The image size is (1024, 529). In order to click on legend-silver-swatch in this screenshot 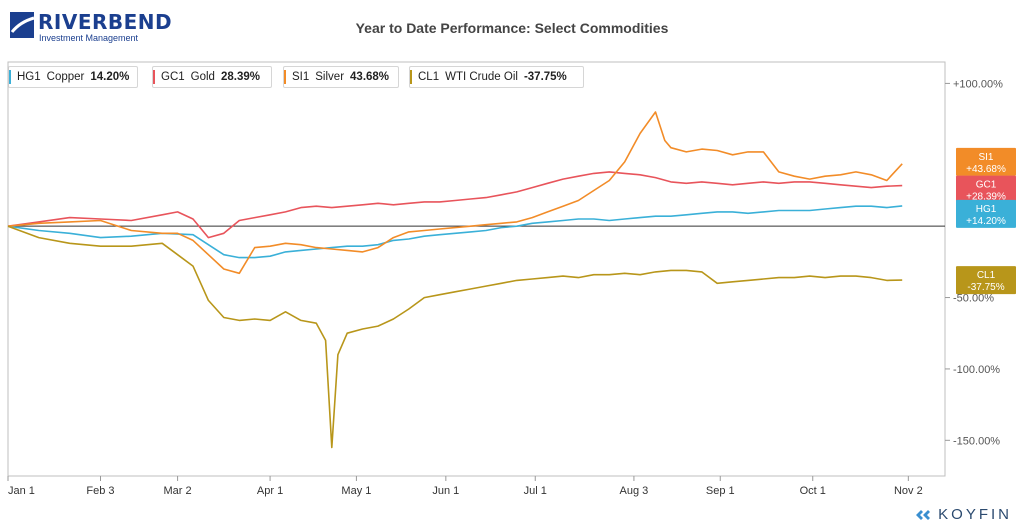, I will do `click(285, 77)`.